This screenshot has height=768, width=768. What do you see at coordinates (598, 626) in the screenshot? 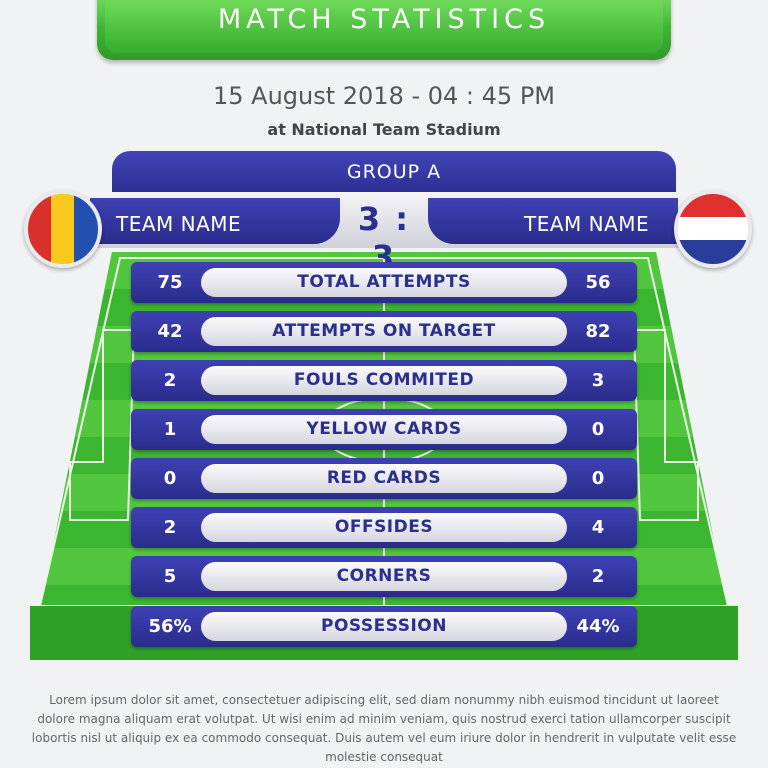
I see `away-value: 44%` at bounding box center [598, 626].